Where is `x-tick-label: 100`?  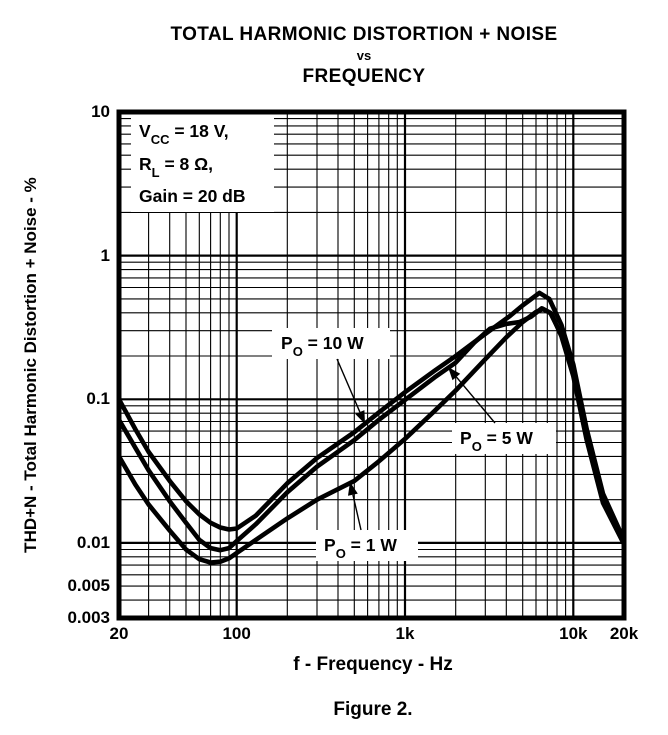
x-tick-label: 100 is located at coordinates (236, 633).